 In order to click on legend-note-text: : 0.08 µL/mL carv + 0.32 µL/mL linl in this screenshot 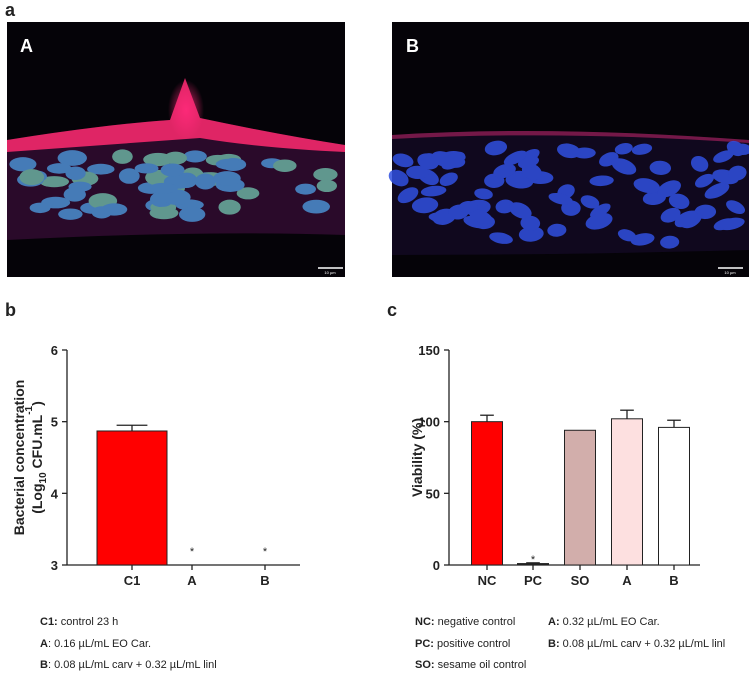, I will do `click(132, 665)`.